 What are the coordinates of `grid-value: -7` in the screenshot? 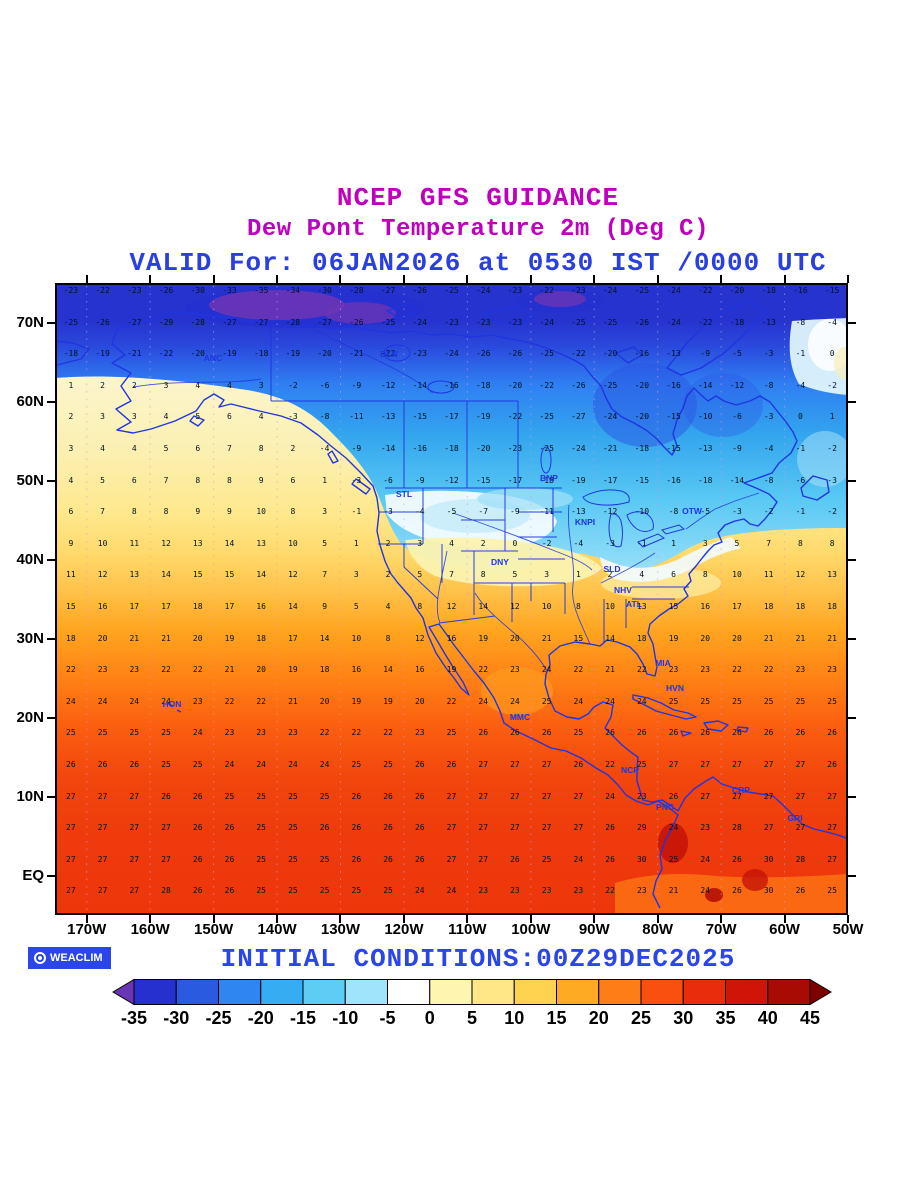 It's located at (483, 512).